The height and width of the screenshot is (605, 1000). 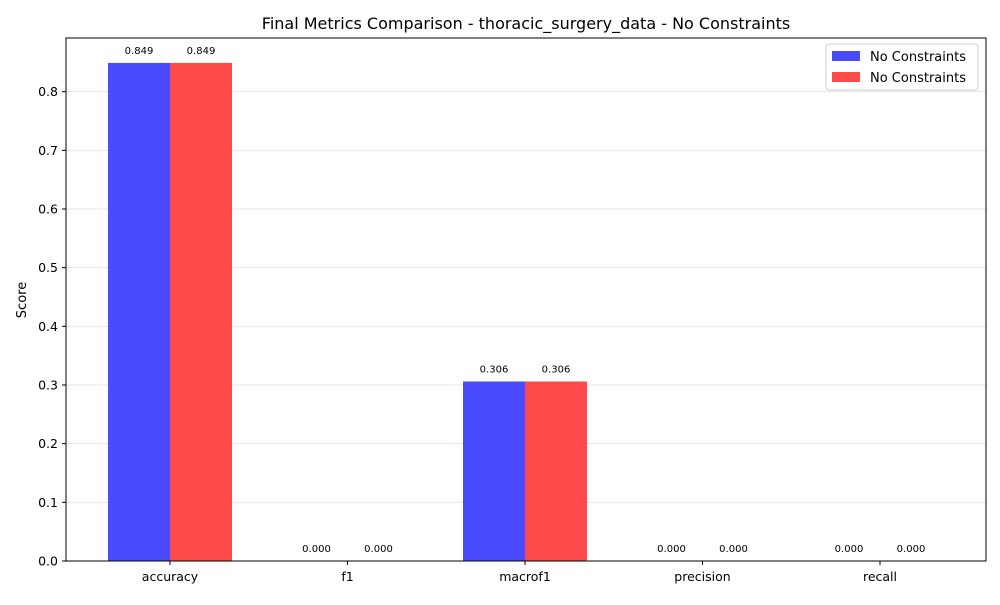 I want to click on y-tick-label: 0.7, so click(x=48, y=150).